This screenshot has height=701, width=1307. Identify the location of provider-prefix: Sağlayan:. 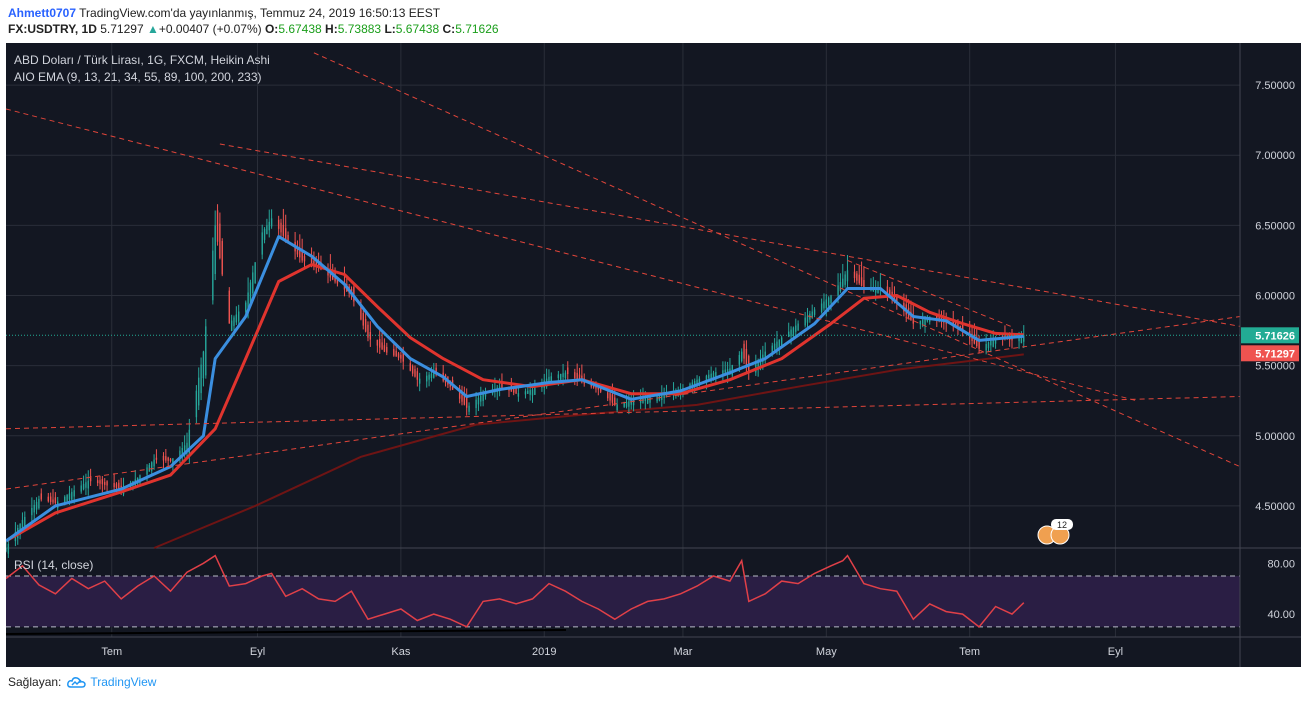
(35, 682).